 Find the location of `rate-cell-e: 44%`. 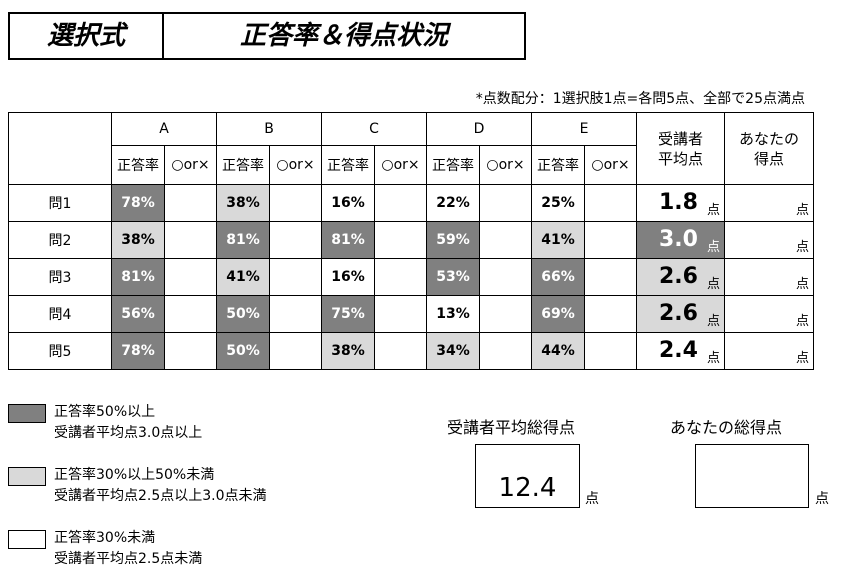

rate-cell-e: 44% is located at coordinates (558, 351).